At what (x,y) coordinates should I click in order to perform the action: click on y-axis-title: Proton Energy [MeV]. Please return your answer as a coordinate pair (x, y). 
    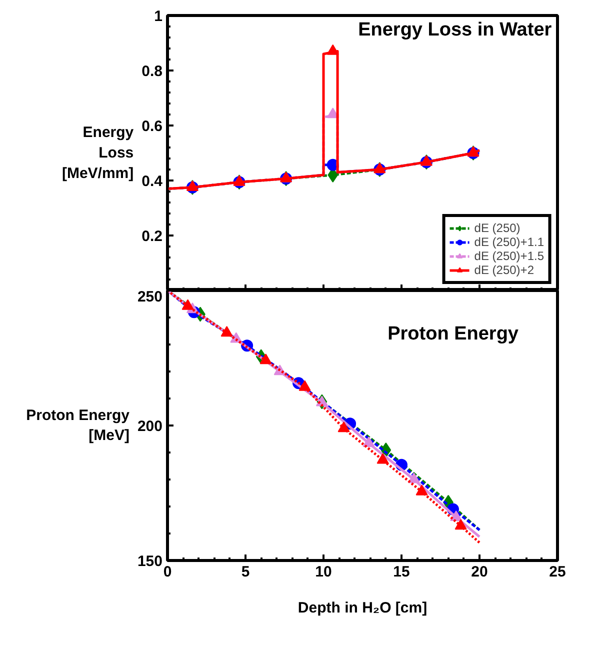
    Looking at the image, I should click on (78, 425).